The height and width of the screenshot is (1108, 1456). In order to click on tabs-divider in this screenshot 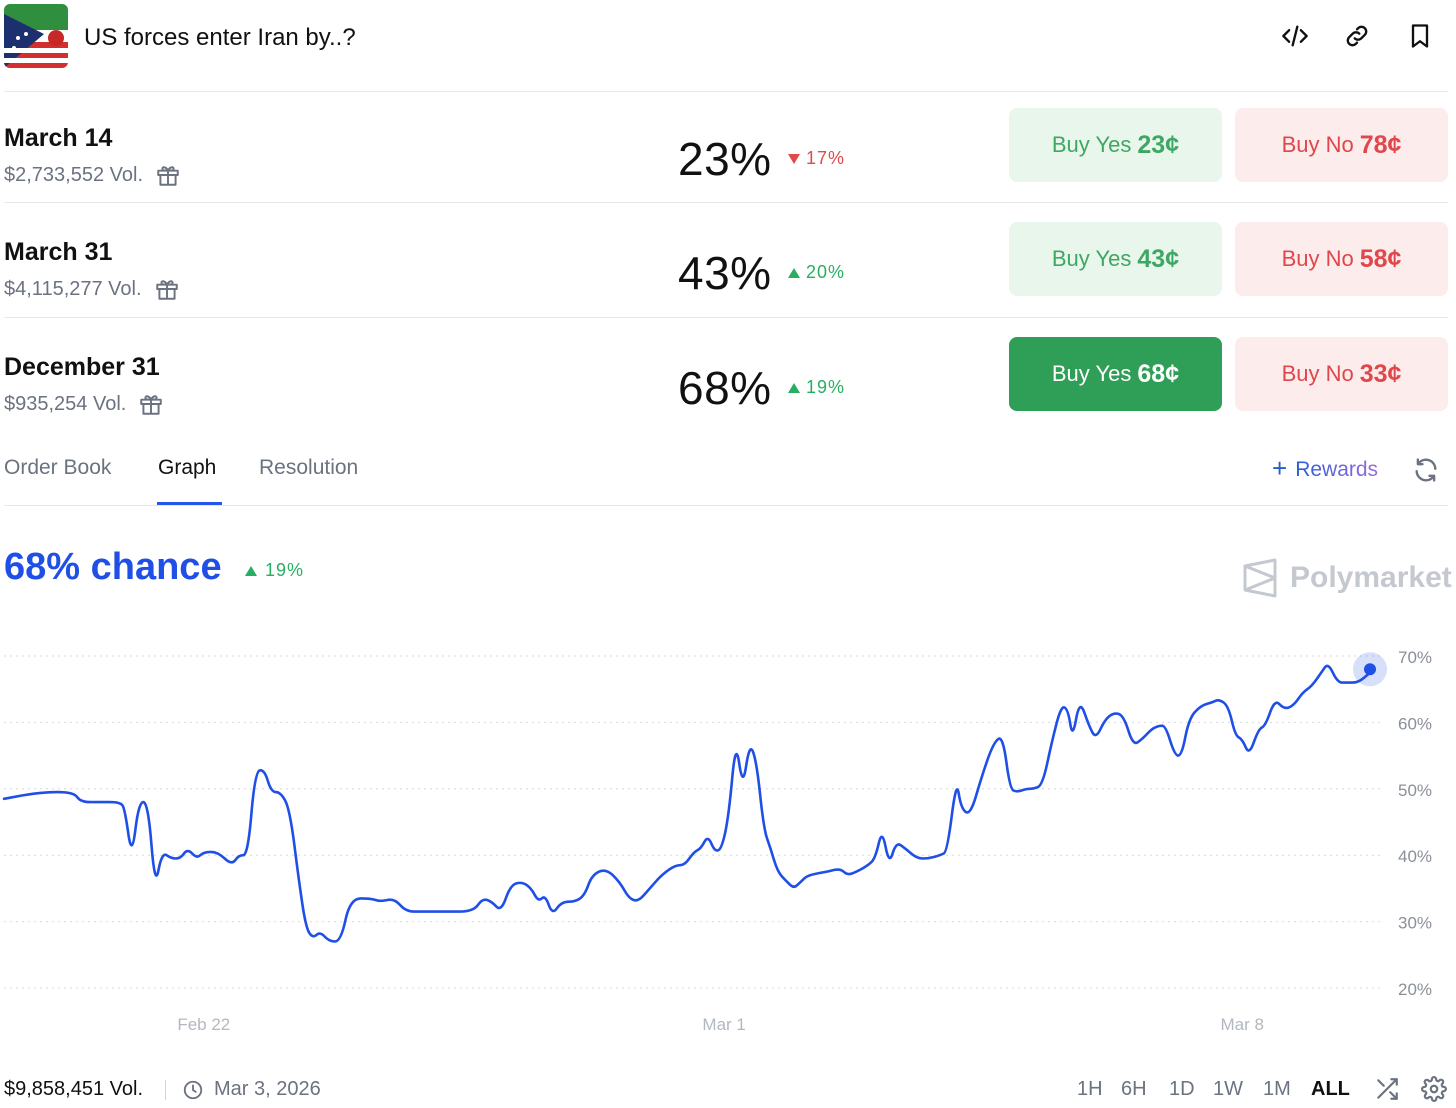, I will do `click(726, 505)`.